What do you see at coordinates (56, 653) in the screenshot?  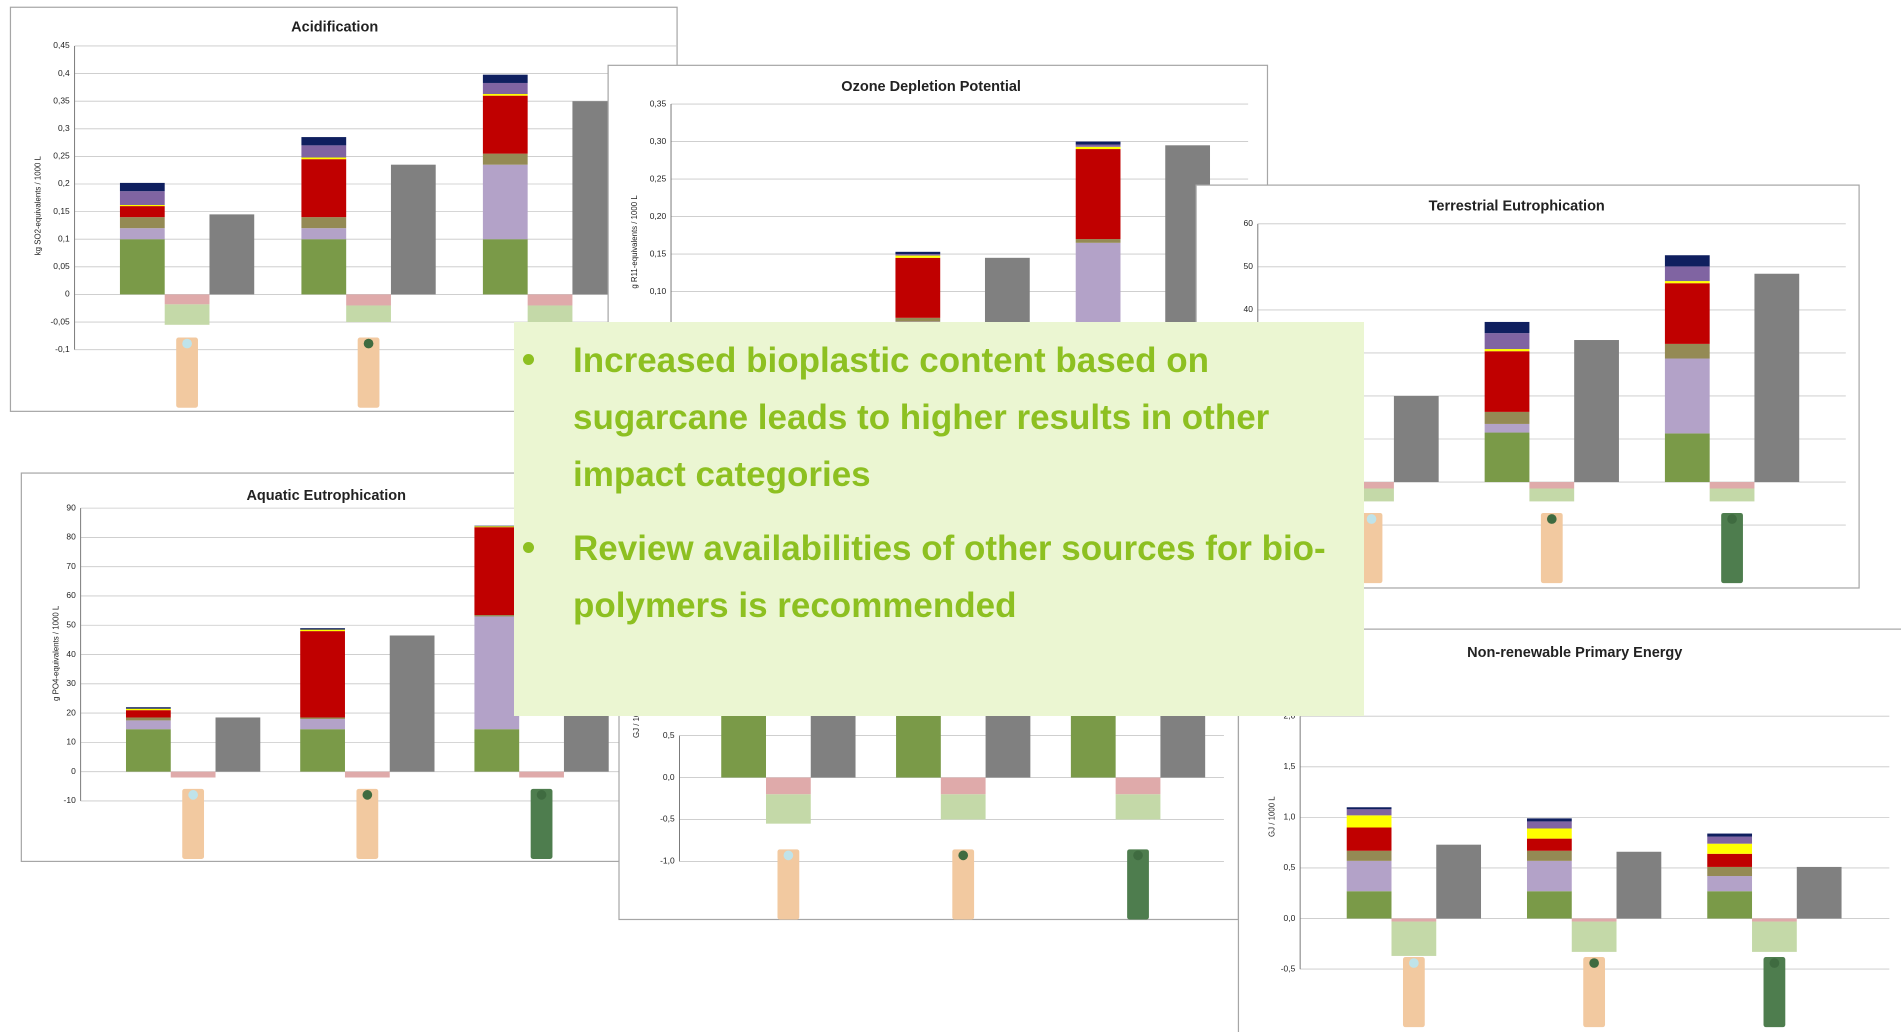 I see `y-axis-label: g PO4-equivalents / 1000 L` at bounding box center [56, 653].